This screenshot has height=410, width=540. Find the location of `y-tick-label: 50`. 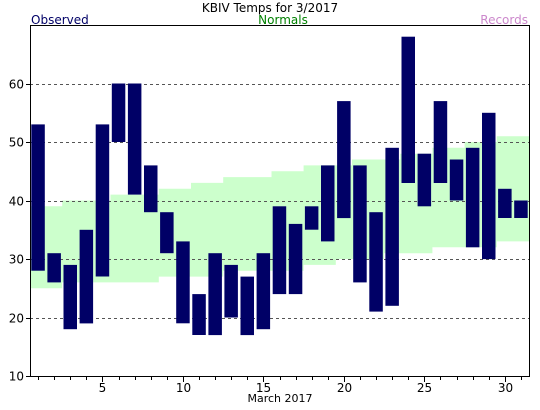

y-tick-label: 50 is located at coordinates (16, 143).